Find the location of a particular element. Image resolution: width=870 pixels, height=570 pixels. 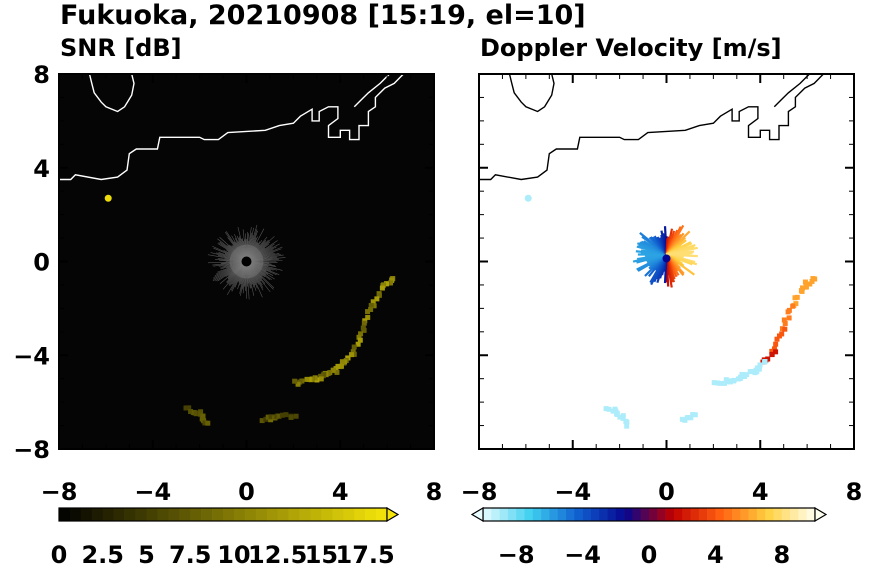

snr-colorbar-label: 7.5 is located at coordinates (190, 555).